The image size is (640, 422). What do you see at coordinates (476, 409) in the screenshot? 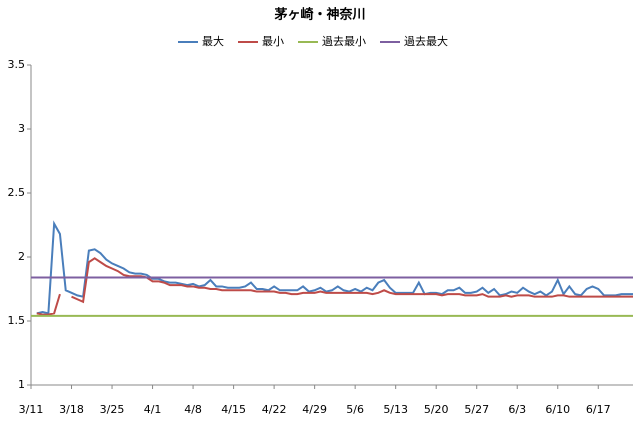
I see `x-tick-label: 5/27` at bounding box center [476, 409].